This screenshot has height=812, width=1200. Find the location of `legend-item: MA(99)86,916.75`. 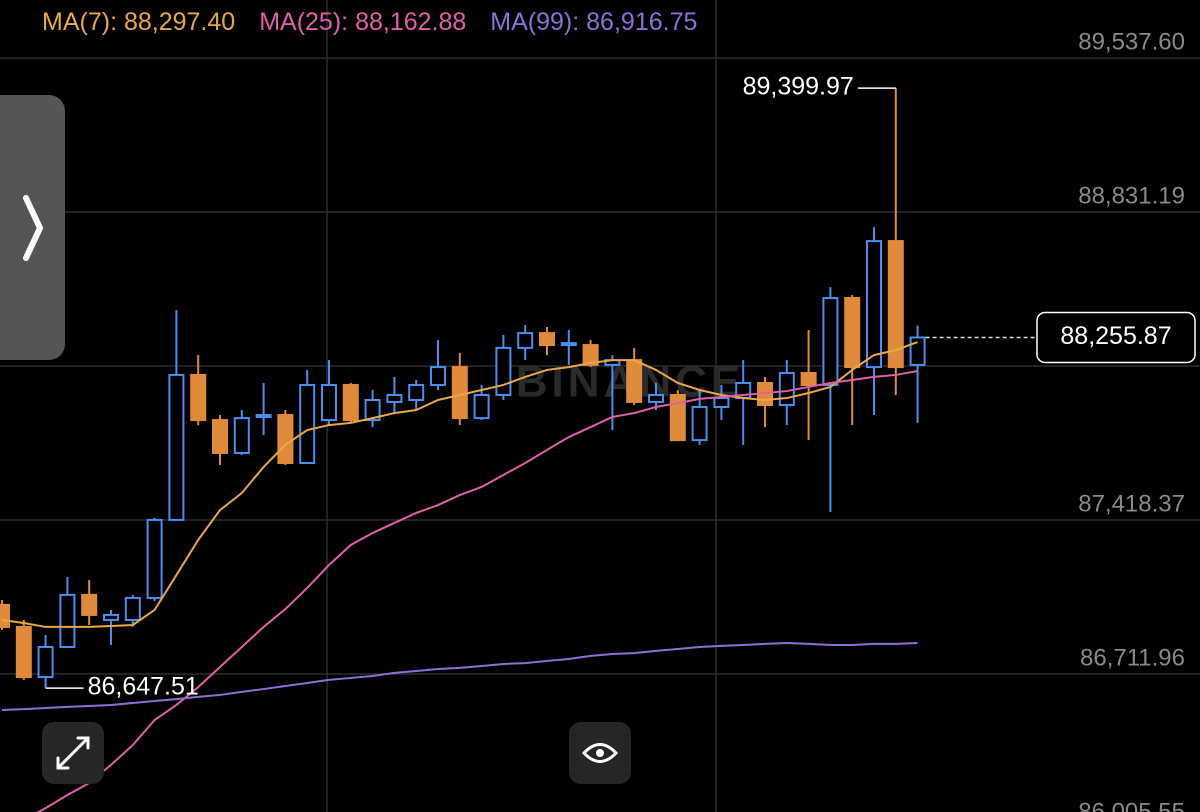

legend-item: MA(99)86,916.75 is located at coordinates (593, 22).